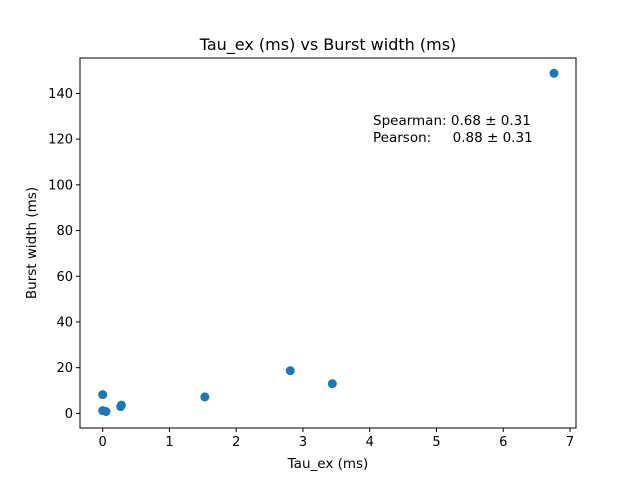  I want to click on chart-title: Tau_ex (ms) vs Burst width (ms), so click(328, 45).